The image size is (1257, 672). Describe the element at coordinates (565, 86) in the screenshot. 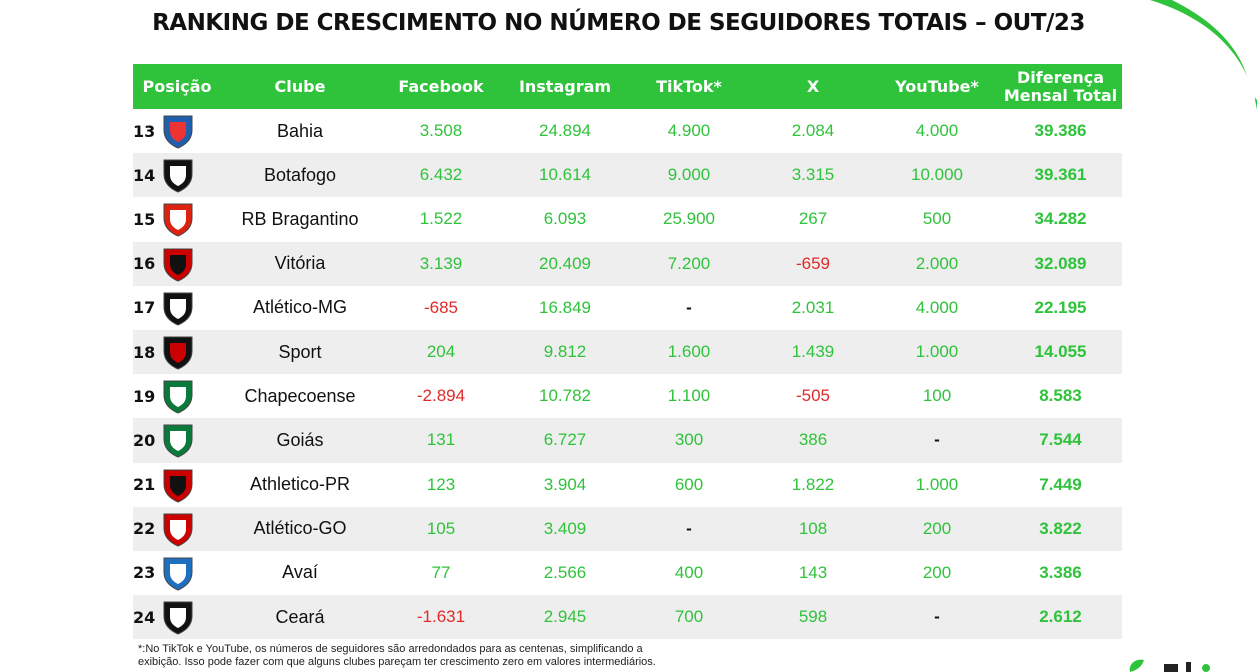

I see `header-instagram: Instagram` at that location.